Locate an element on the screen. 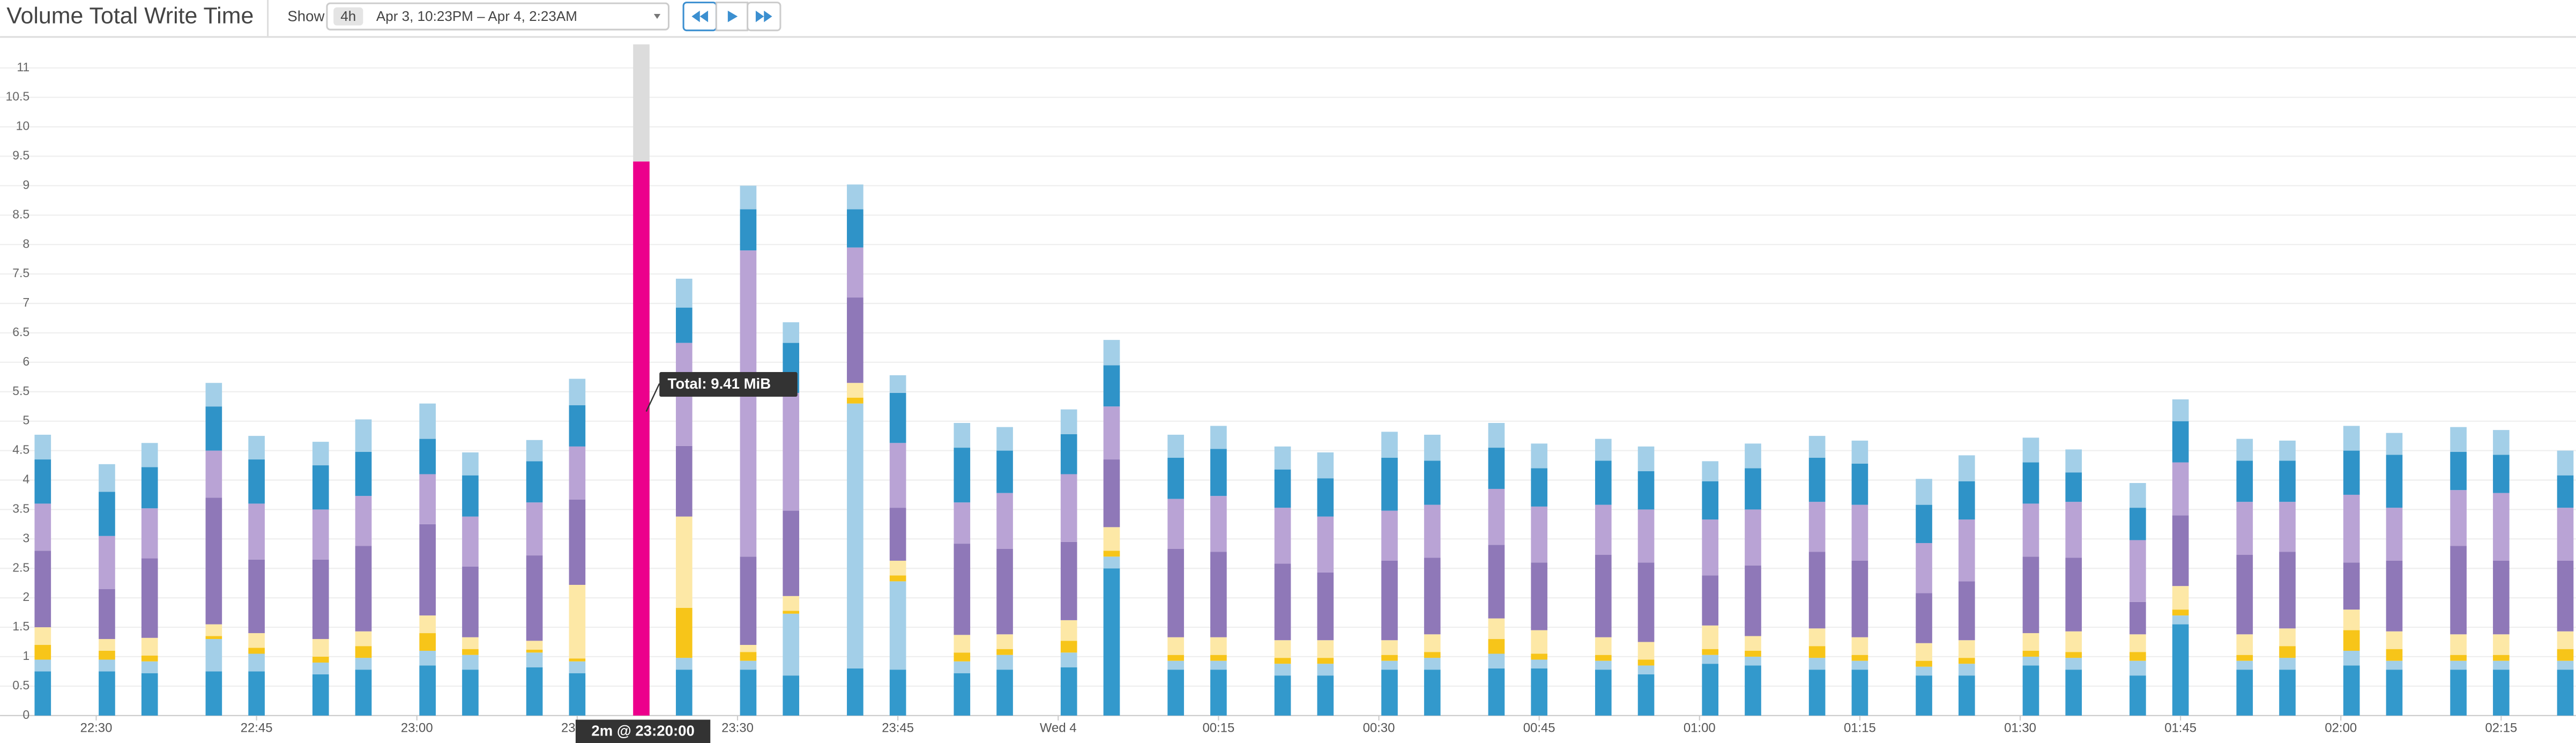  tooltip-text: Total: 9.41 MiB is located at coordinates (719, 383).